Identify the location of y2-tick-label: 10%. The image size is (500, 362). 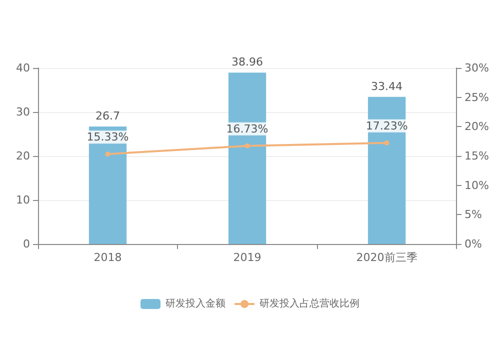
(477, 185).